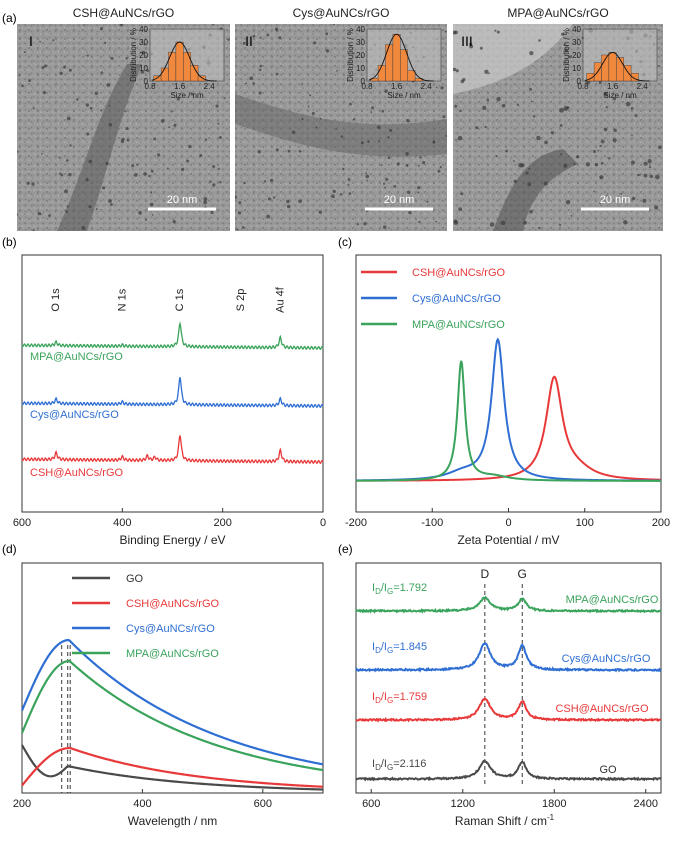 This screenshot has height=849, width=680. Describe the element at coordinates (172, 336) in the screenshot. I see `xps-line` at that location.